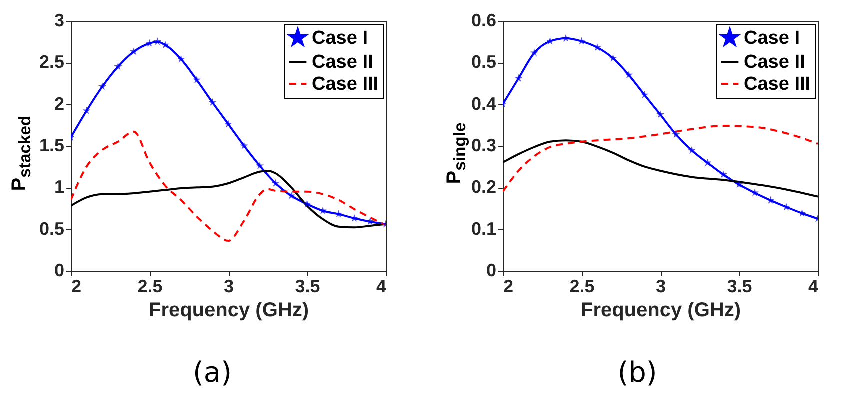  I want to click on y-tick-label: 2, so click(59, 104).